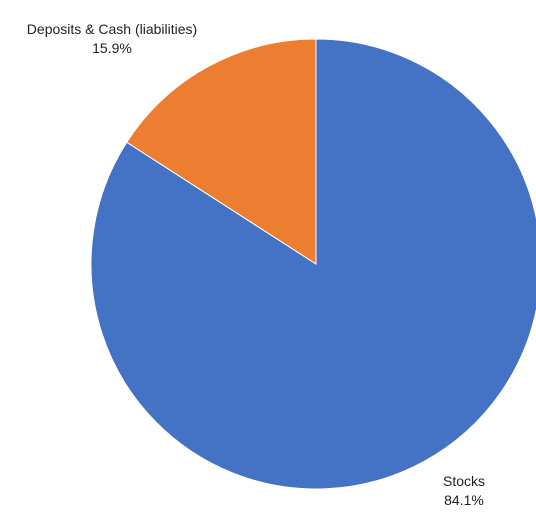 The height and width of the screenshot is (516, 536). I want to click on slice-label-stocks-value: 84.1%, so click(464, 500).